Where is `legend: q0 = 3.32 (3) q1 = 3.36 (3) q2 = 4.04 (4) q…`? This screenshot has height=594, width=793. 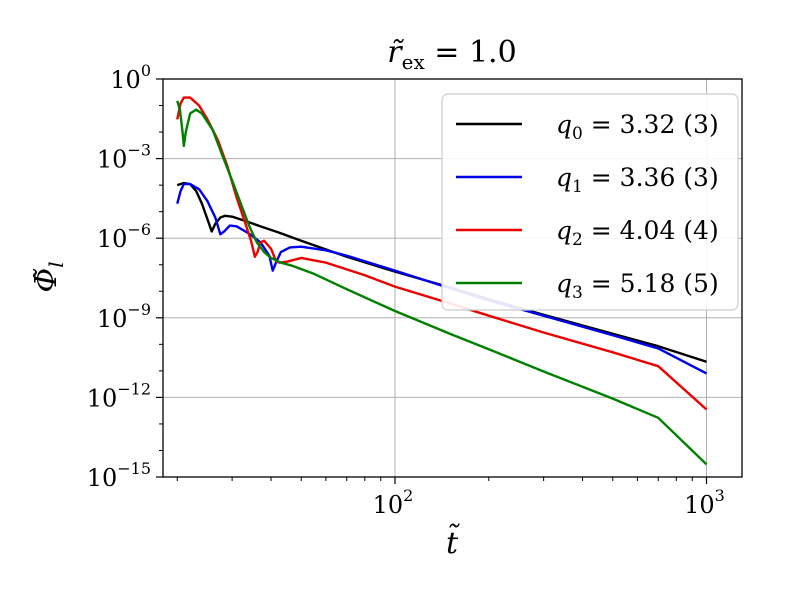
legend: q0 = 3.32 (3) q1 = 3.36 (3) q2 = 4.04 (4) q… is located at coordinates (590, 202).